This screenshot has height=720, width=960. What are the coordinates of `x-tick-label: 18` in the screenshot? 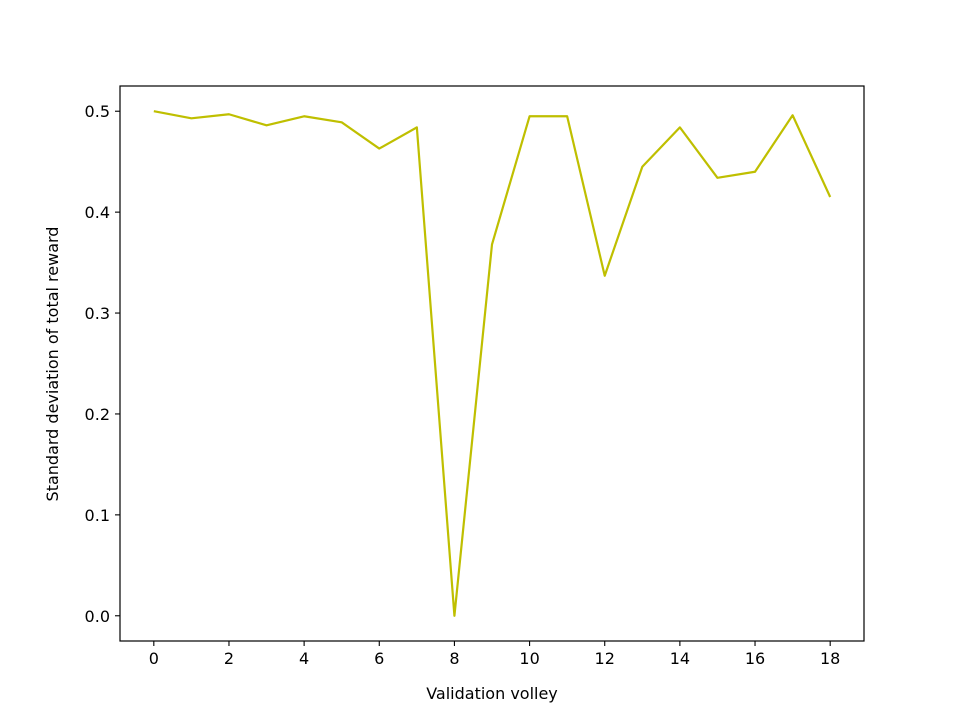 It's located at (830, 658).